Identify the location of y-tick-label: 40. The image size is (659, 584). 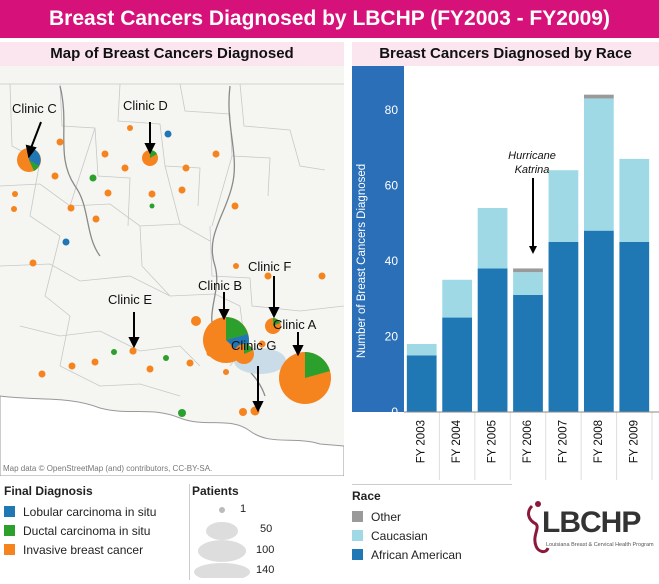
(392, 261).